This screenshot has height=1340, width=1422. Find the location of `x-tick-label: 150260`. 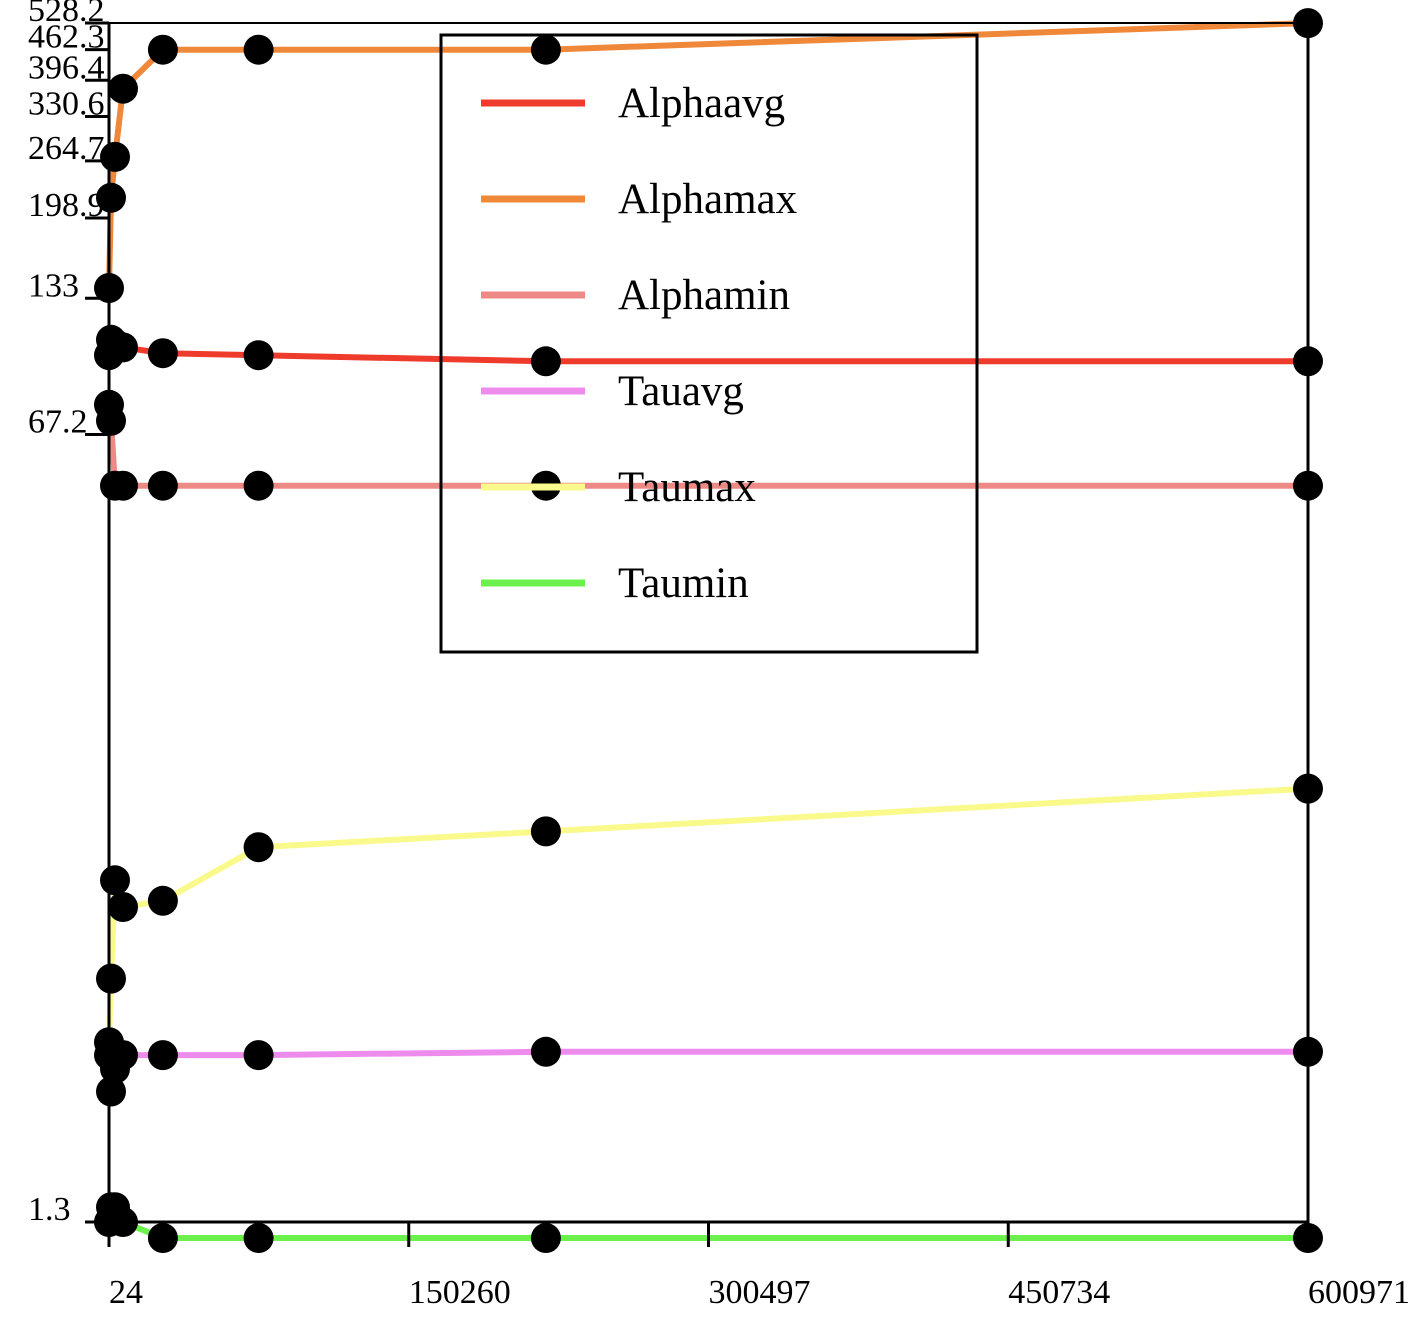

x-tick-label: 150260 is located at coordinates (460, 1292).